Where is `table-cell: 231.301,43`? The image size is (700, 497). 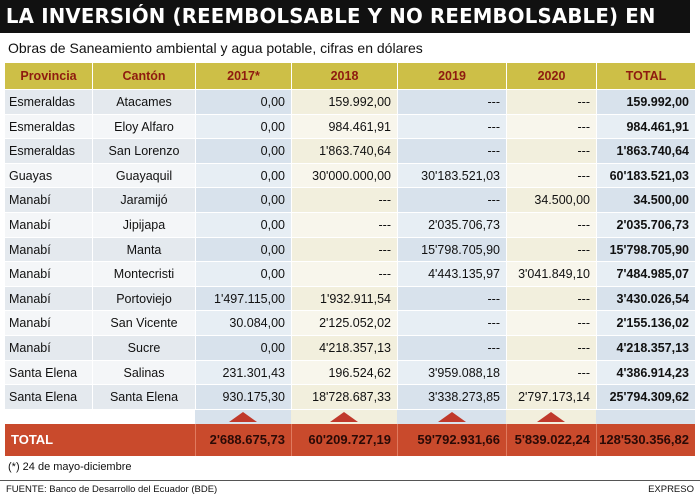 table-cell: 231.301,43 is located at coordinates (243, 373).